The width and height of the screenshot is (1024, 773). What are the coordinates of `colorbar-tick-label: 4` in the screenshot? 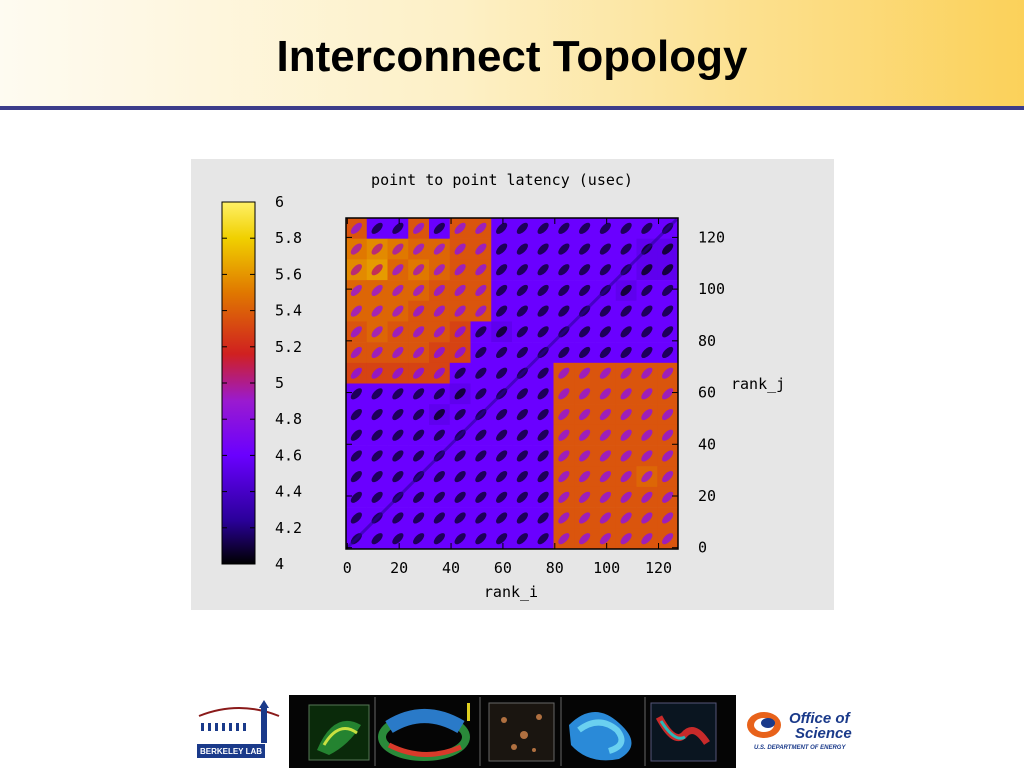 It's located at (279, 564).